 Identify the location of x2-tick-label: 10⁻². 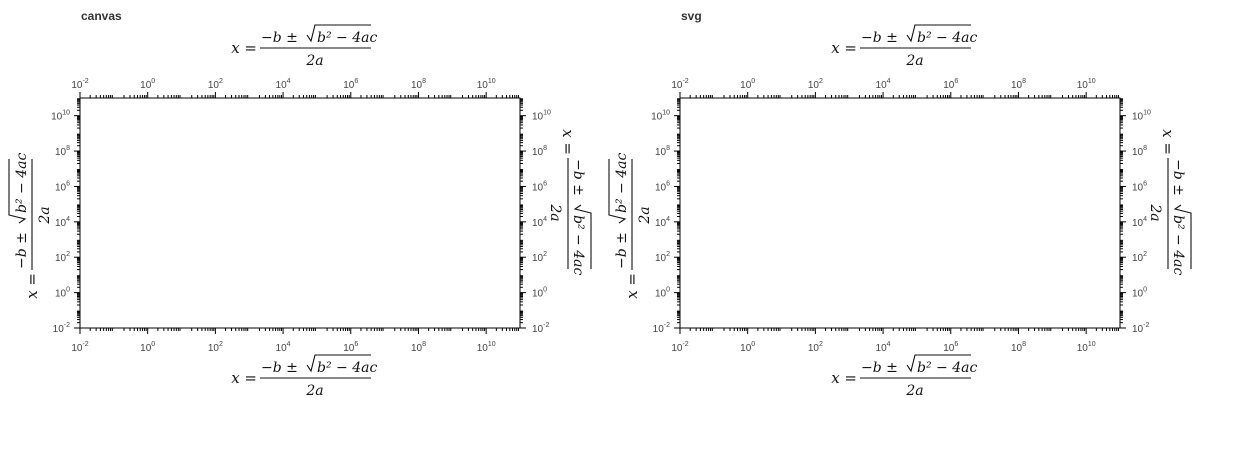
(79, 84).